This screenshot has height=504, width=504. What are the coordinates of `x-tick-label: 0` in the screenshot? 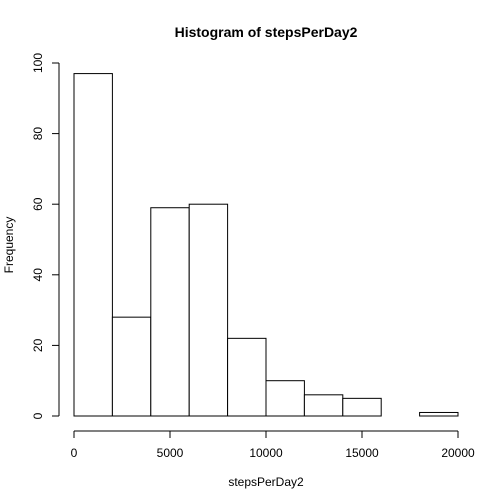 It's located at (74, 453).